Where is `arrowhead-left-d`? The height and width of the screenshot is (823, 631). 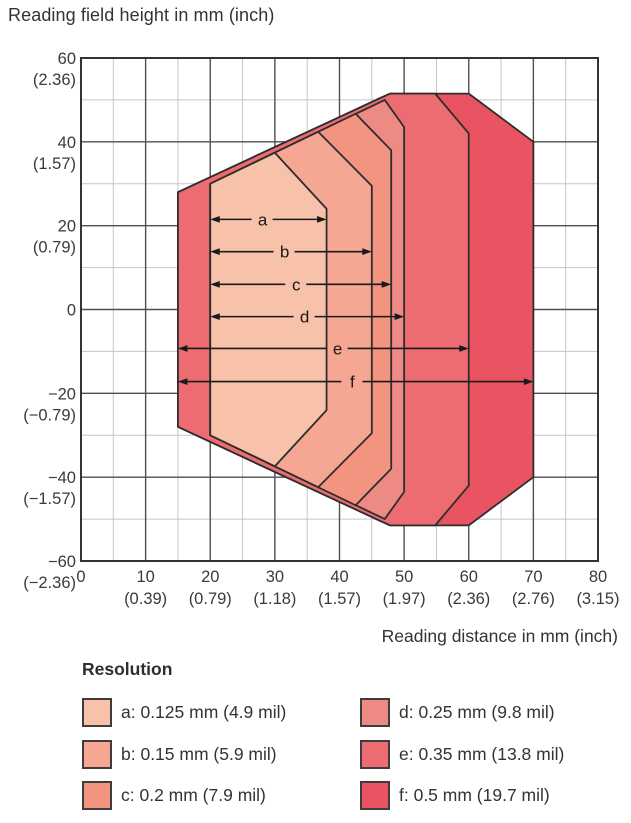
arrowhead-left-d is located at coordinates (215, 317).